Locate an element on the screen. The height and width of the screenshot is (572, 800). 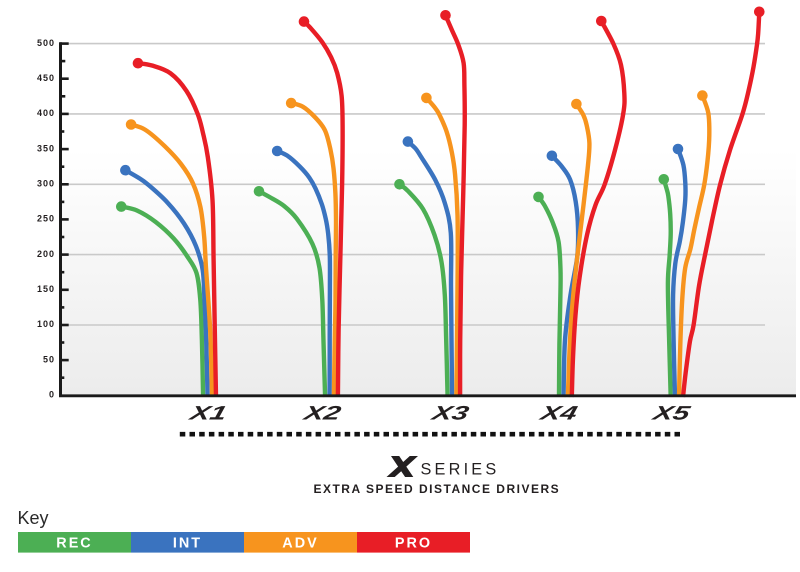
svg-text: X4 is located at coordinates (558, 413).